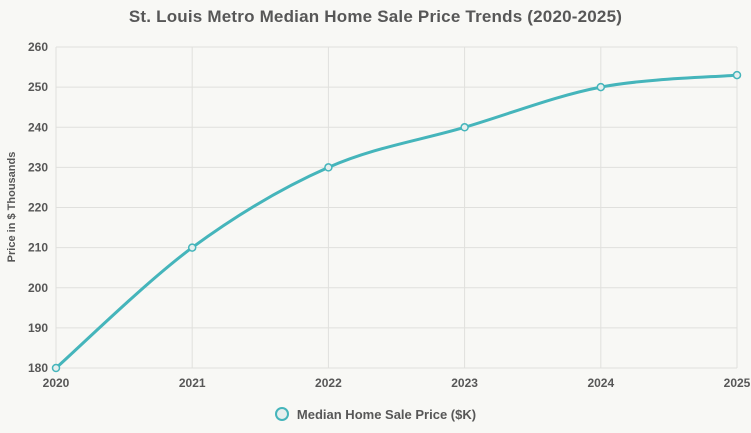  I want to click on y-tick-label: 200, so click(38, 288).